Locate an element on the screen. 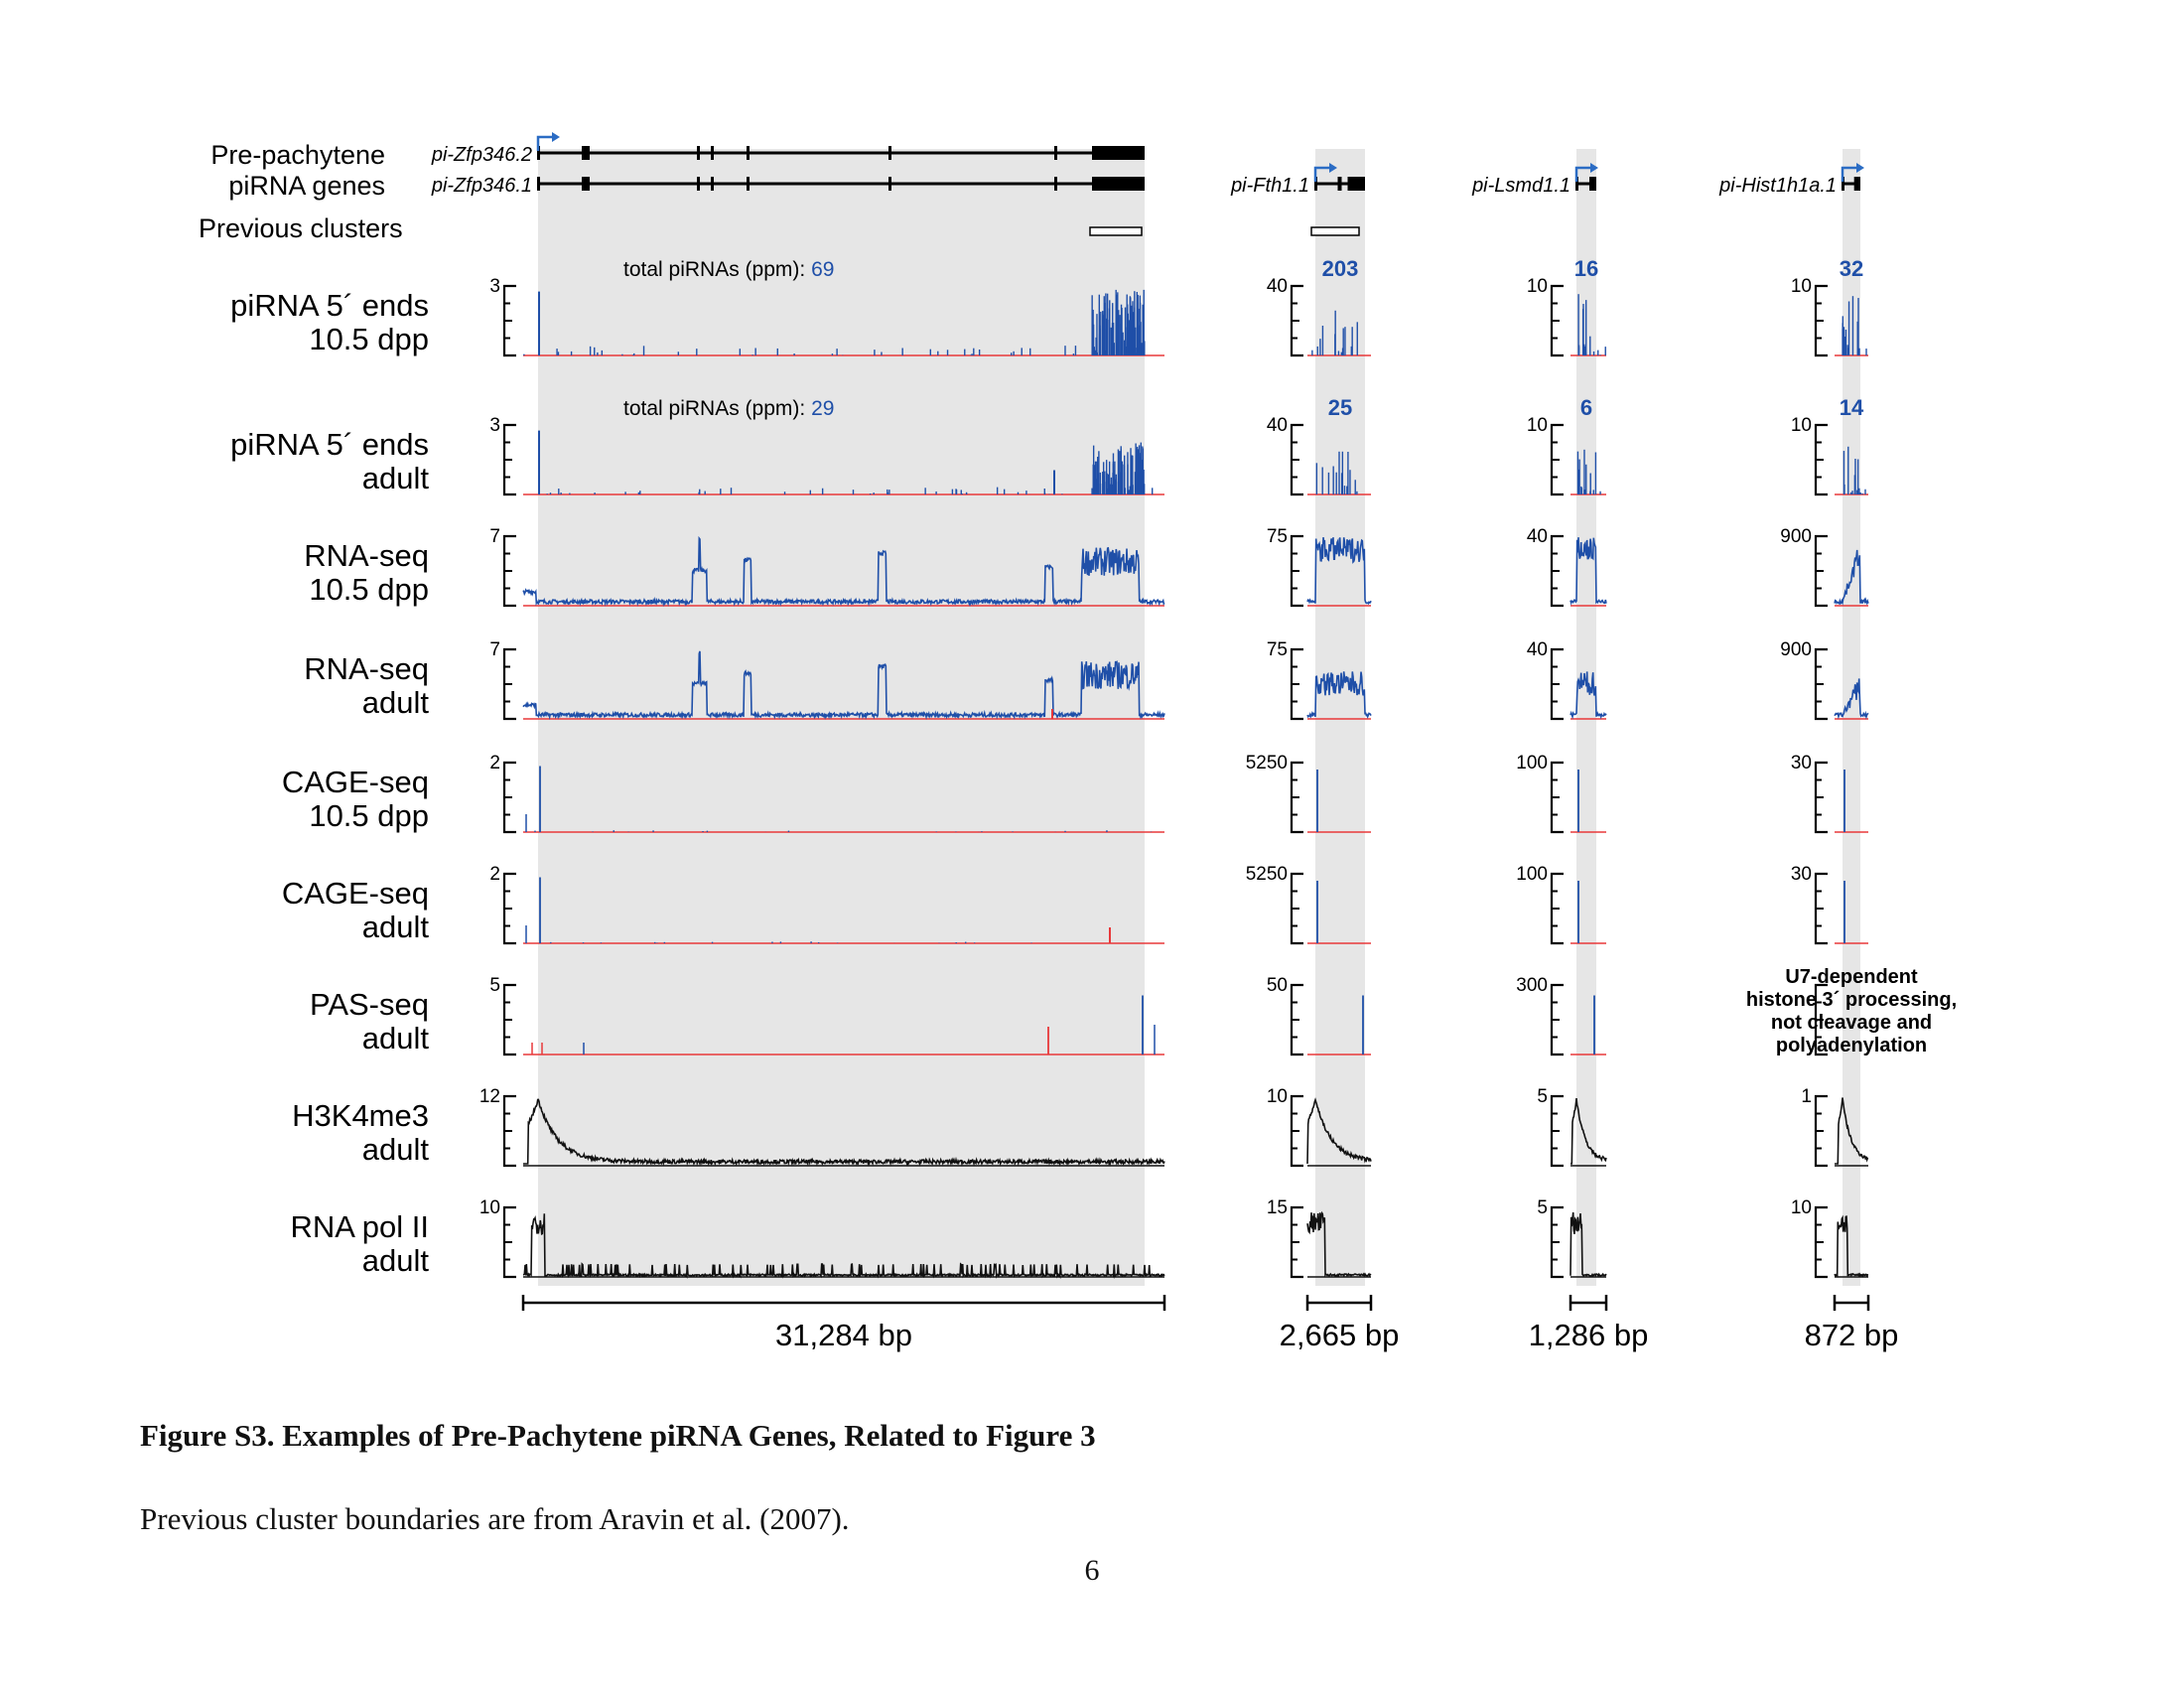 Image resolution: width=2184 pixels, height=1688 pixels. scale-value: 5 is located at coordinates (1542, 1096).